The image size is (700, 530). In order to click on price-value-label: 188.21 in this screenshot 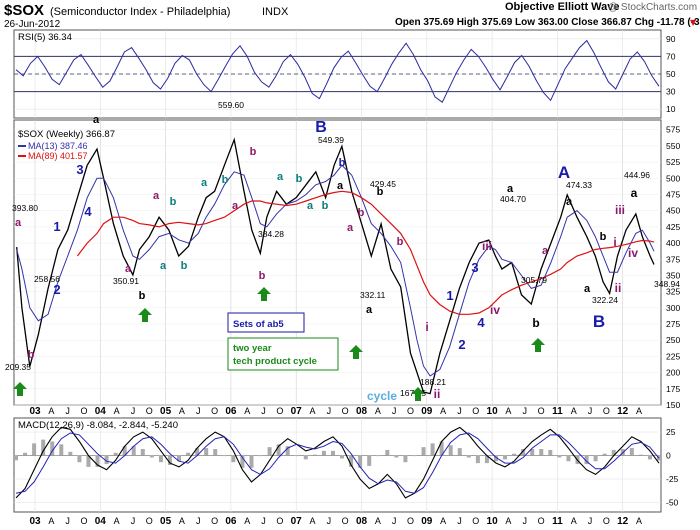, I will do `click(433, 382)`.